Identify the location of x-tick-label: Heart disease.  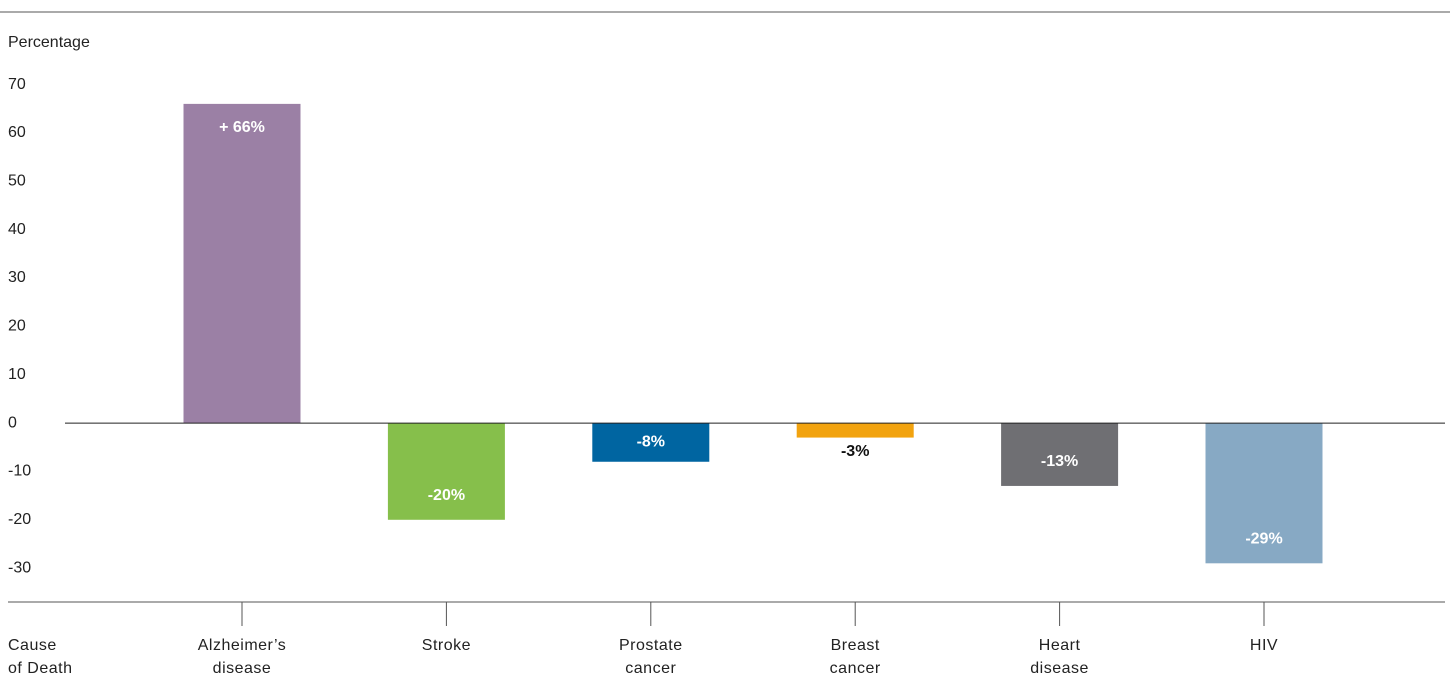
(1059, 657).